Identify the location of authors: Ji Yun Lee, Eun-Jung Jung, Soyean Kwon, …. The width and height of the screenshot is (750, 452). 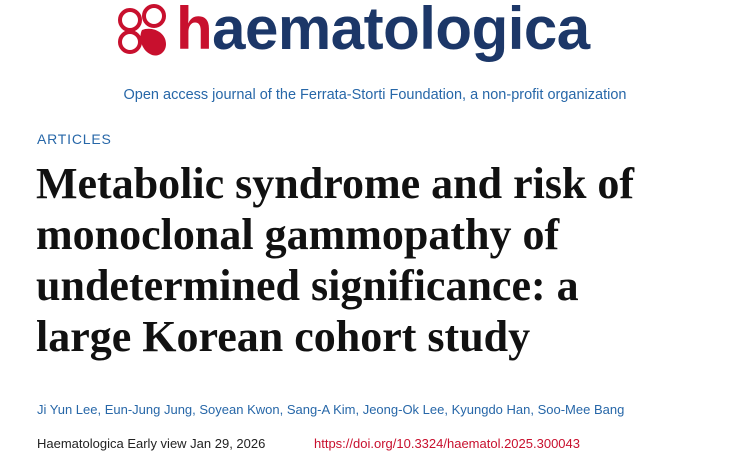
(331, 409).